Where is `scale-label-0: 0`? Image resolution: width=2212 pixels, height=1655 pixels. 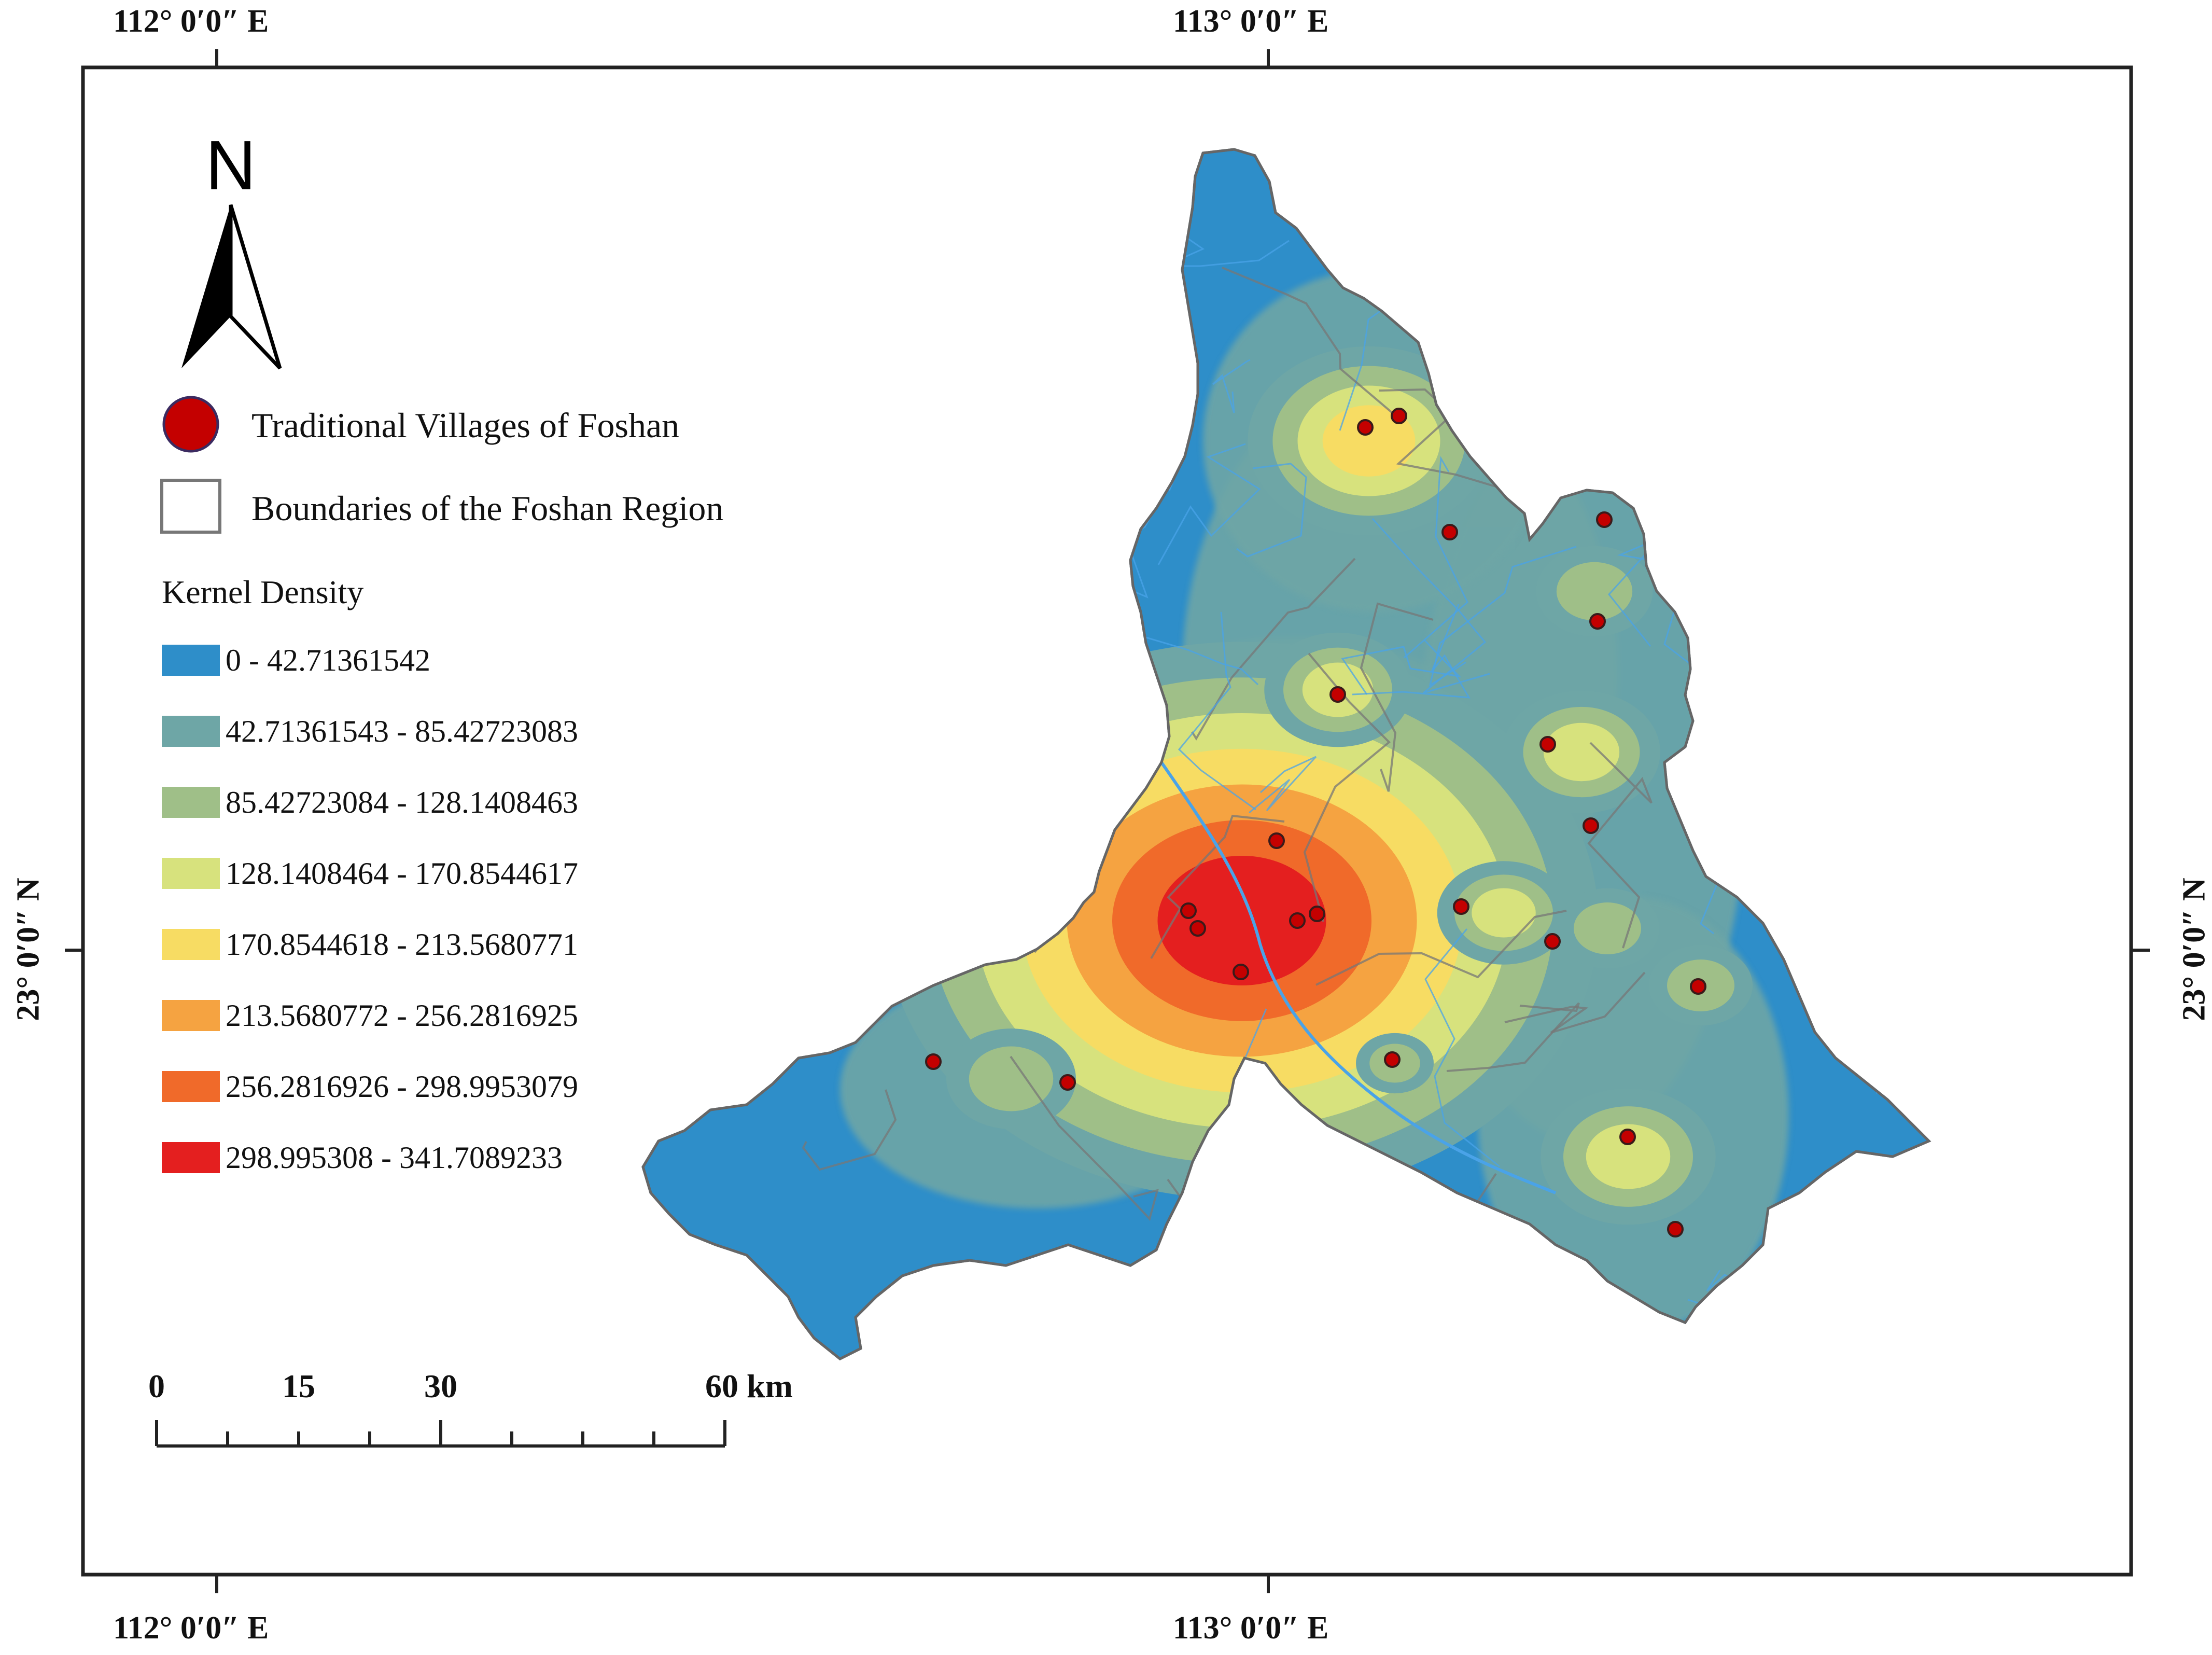
scale-label-0: 0 is located at coordinates (156, 1386).